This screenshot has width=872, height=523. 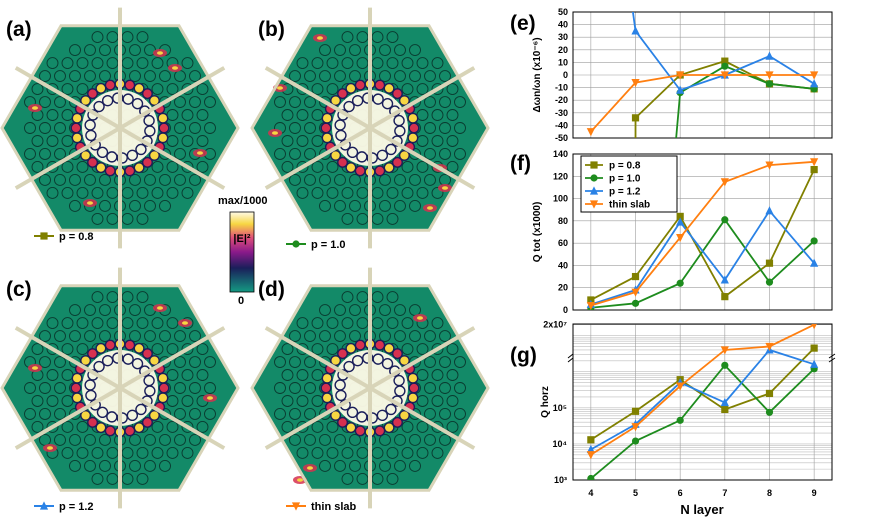 What do you see at coordinates (241, 239) in the screenshot?
I see `colorbar-quantity: |E|²` at bounding box center [241, 239].